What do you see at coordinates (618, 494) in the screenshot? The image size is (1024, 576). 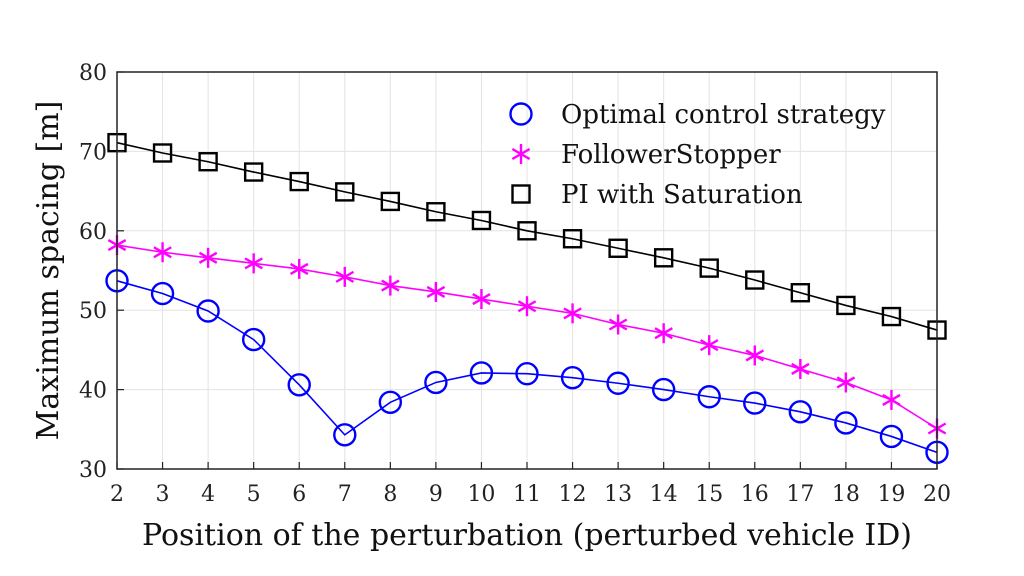 I see `x-tick-label: 13` at bounding box center [618, 494].